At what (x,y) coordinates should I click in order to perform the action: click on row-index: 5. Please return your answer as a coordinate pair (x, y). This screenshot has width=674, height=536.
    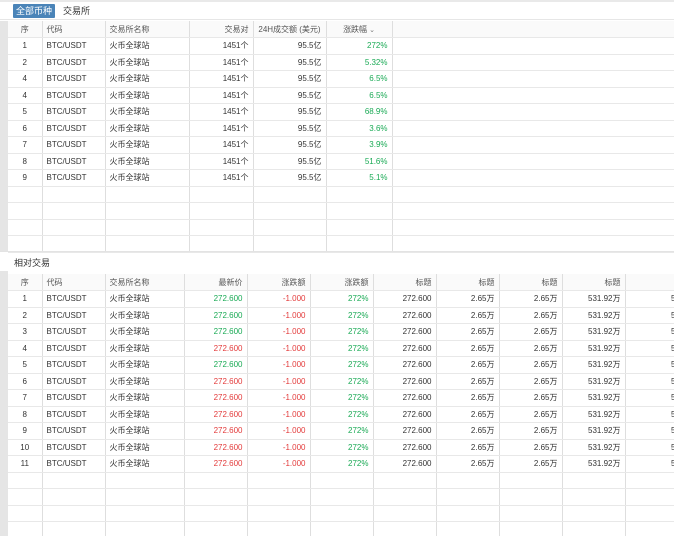
    Looking at the image, I should click on (25, 112).